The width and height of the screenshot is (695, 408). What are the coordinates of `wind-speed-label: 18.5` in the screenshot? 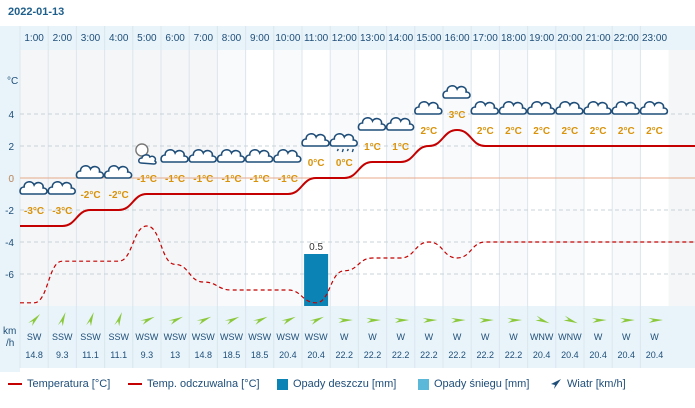 It's located at (260, 355).